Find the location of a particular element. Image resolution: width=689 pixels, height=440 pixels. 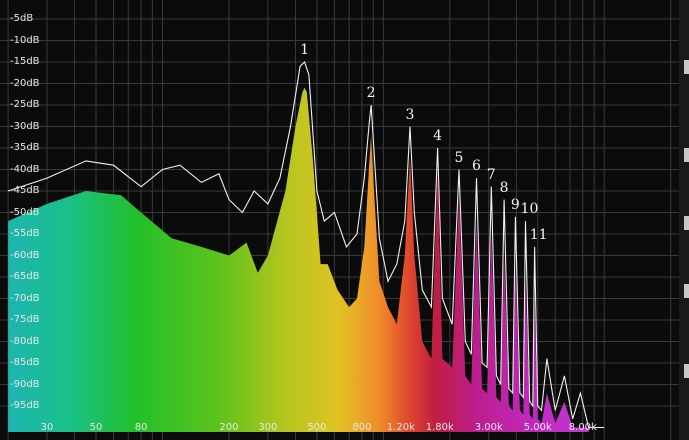

x-tick-label: 1.80k is located at coordinates (439, 427).